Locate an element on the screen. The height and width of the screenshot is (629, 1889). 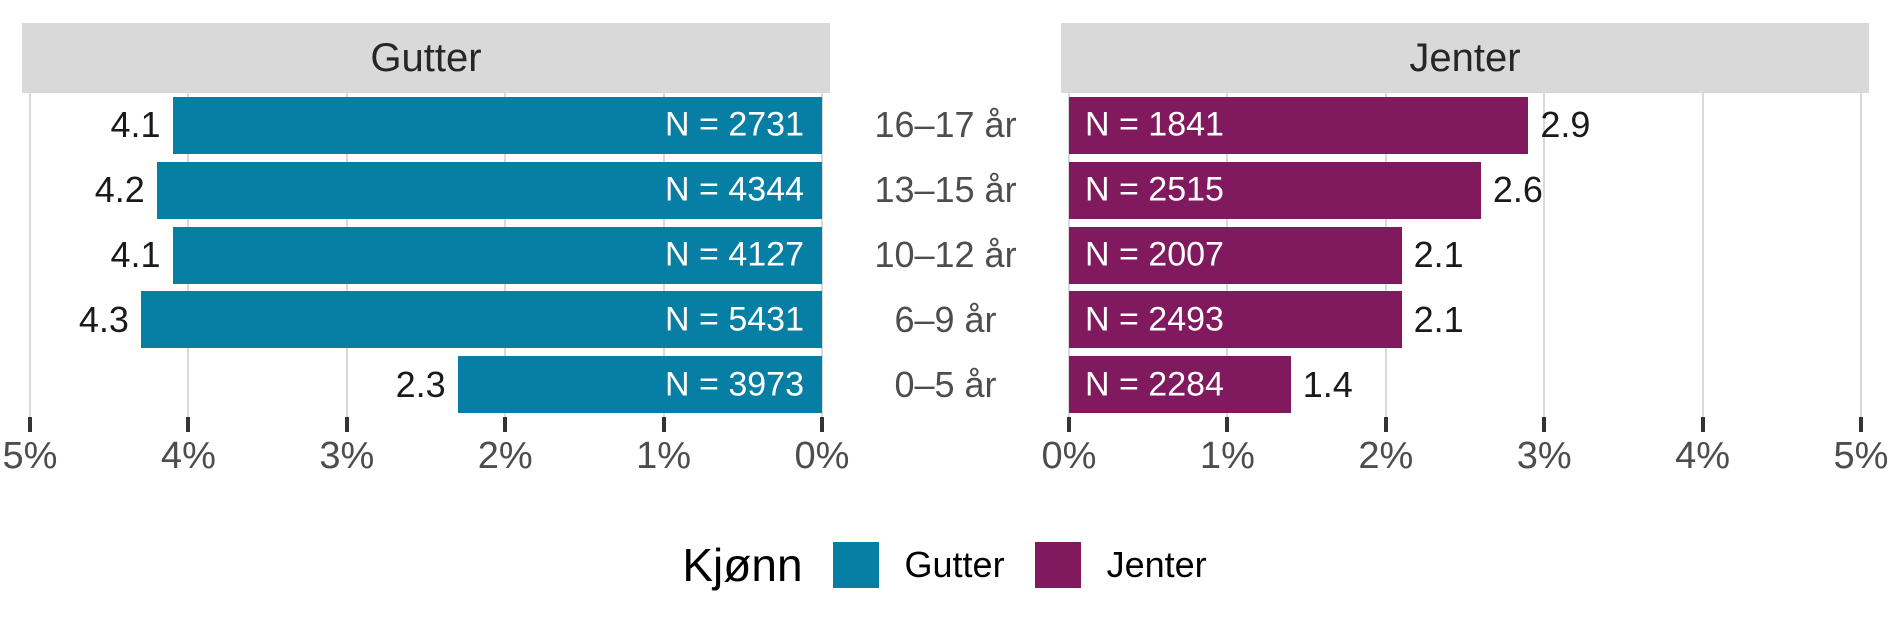
age-label: 10–12 år is located at coordinates (945, 254).